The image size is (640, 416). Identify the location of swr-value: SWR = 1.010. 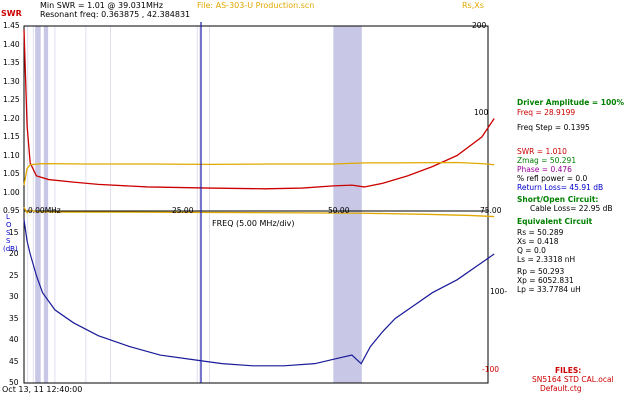
(542, 151).